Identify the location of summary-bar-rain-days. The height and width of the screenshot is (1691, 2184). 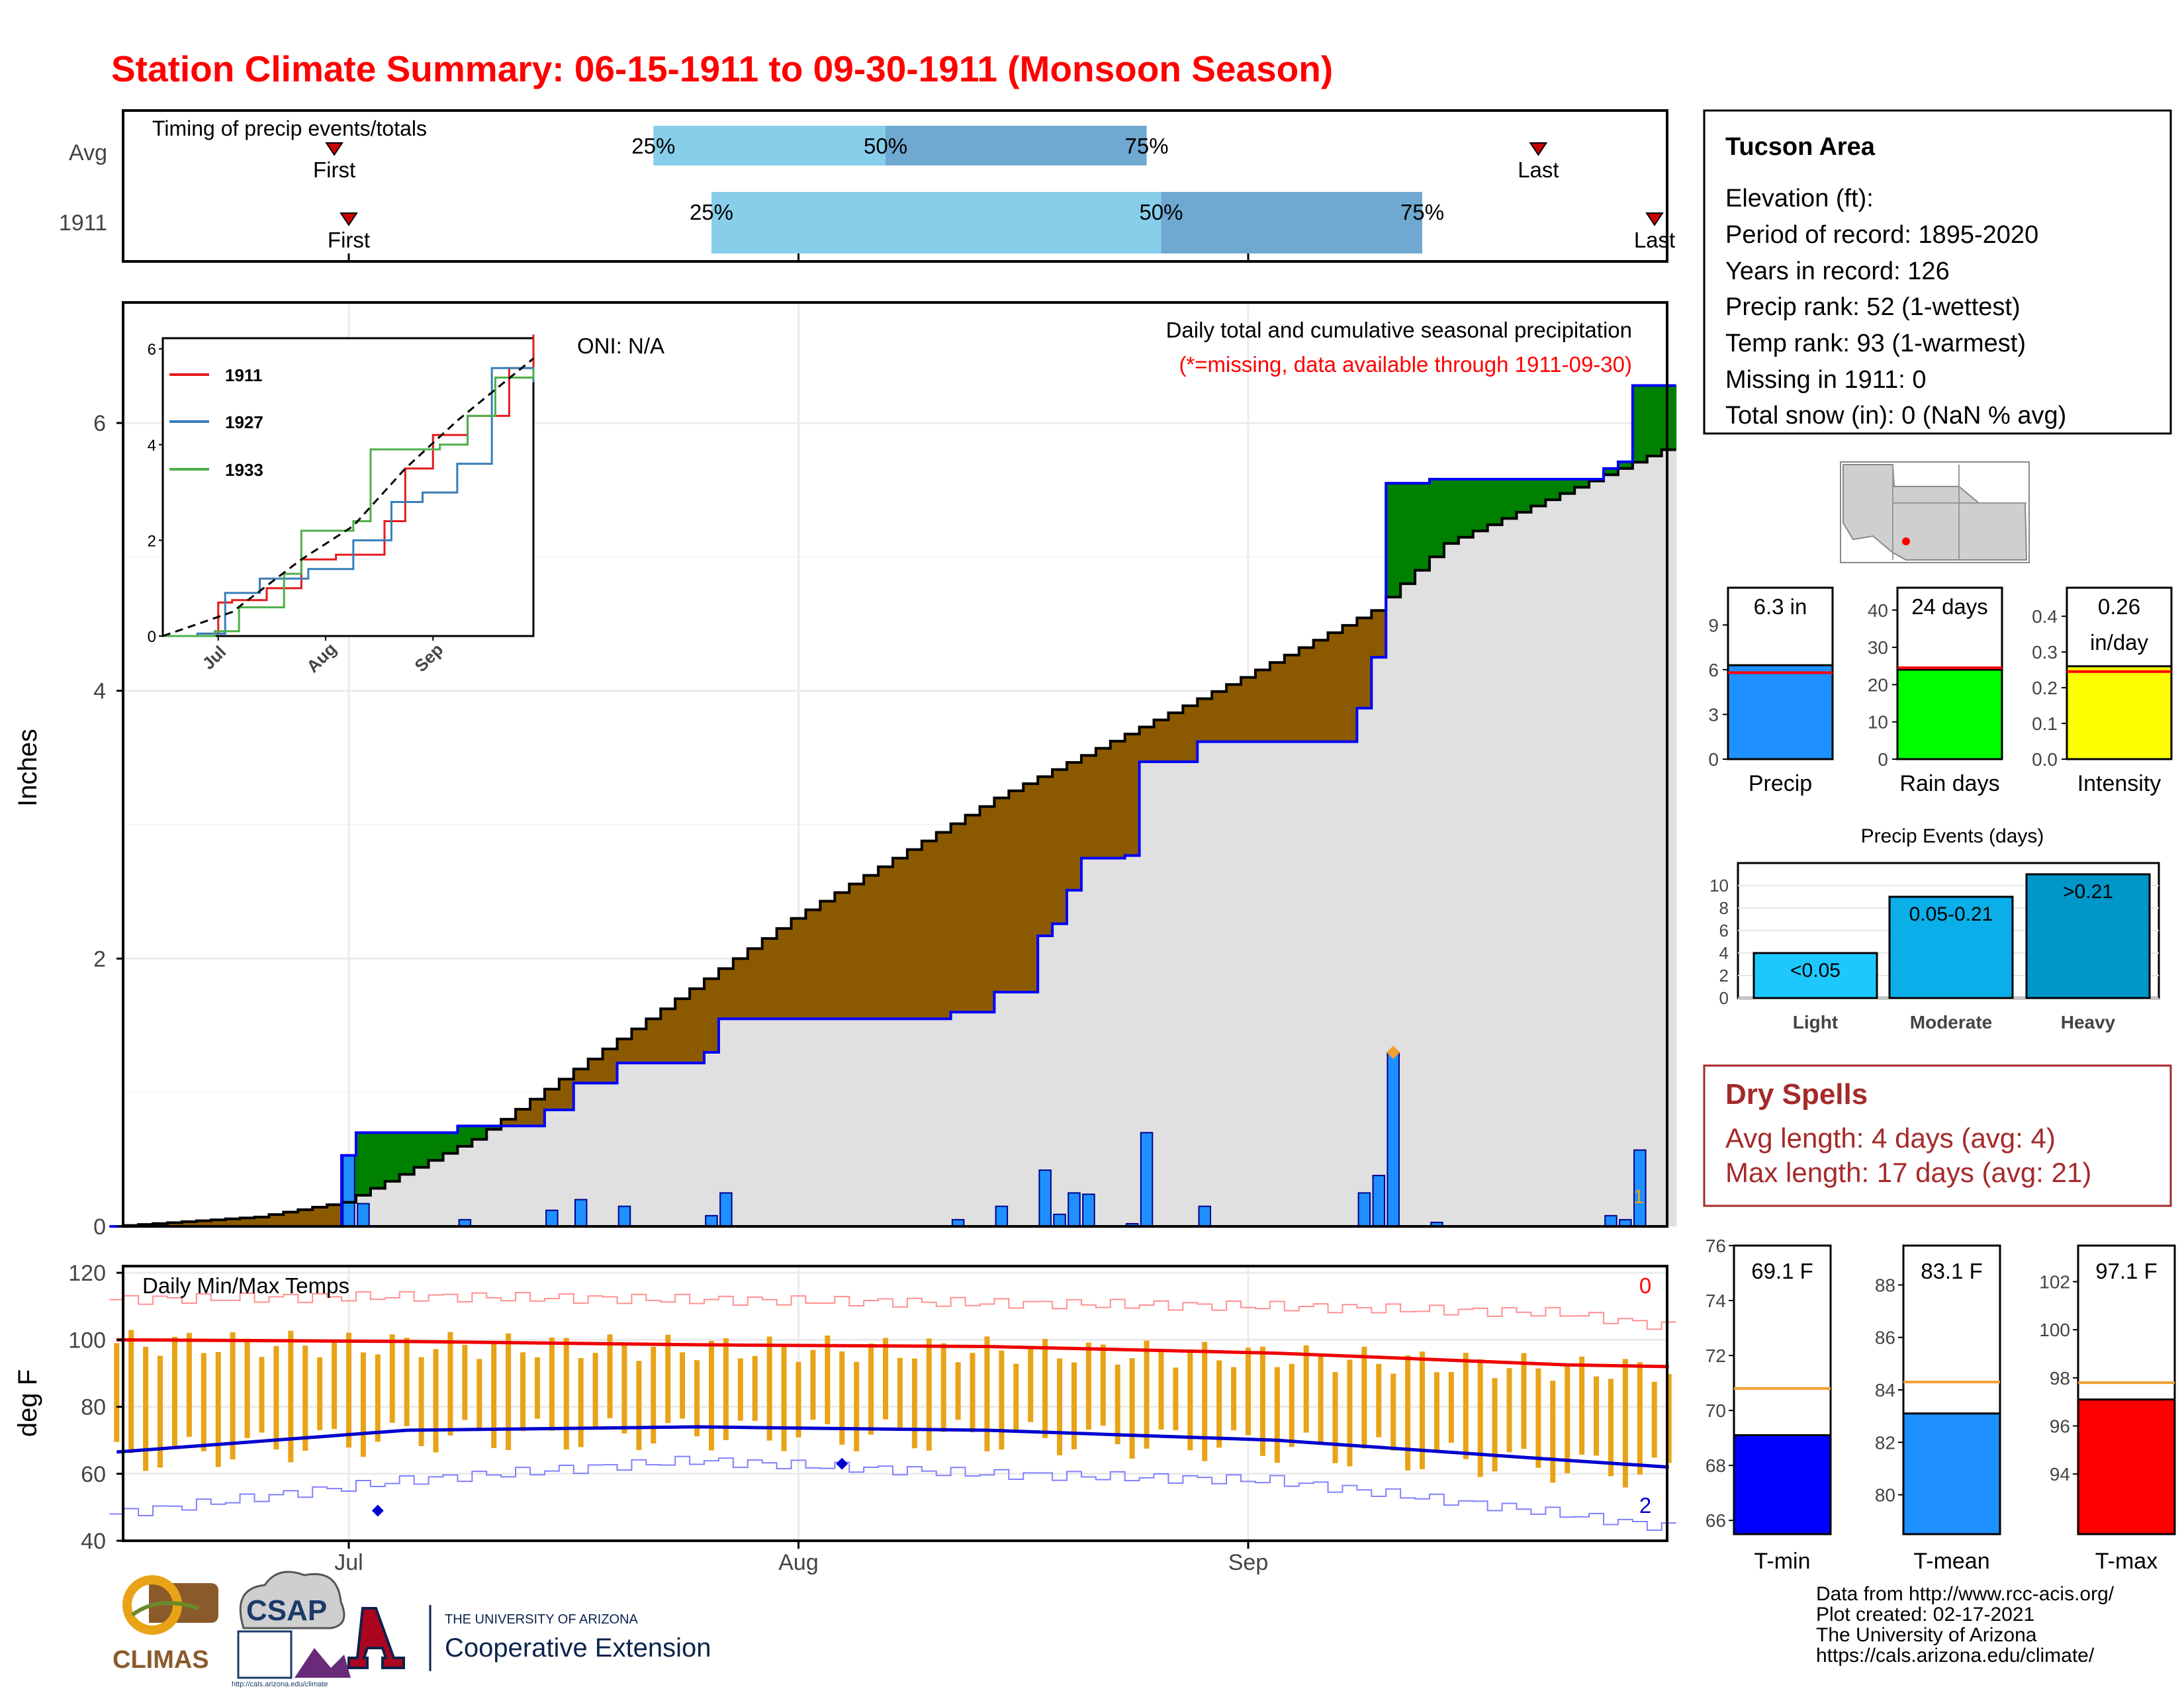
(1949, 714).